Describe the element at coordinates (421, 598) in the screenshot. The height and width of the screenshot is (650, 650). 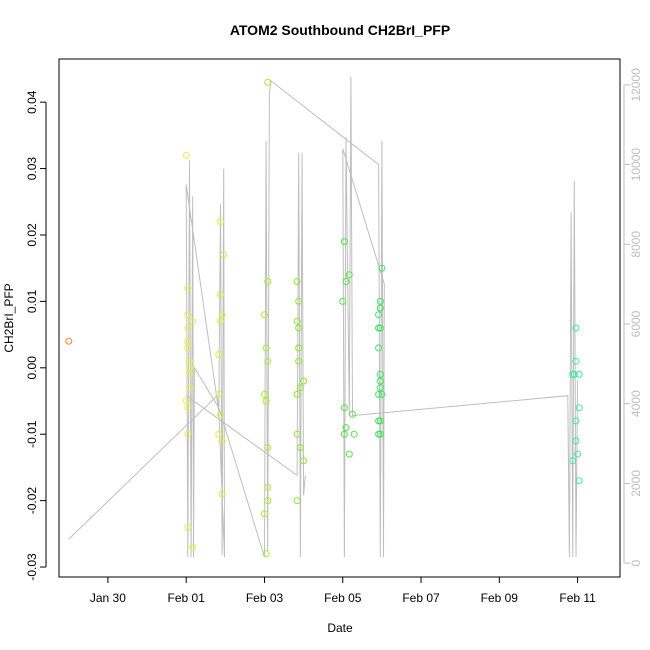
I see `x-tick-label: Feb 07` at that location.